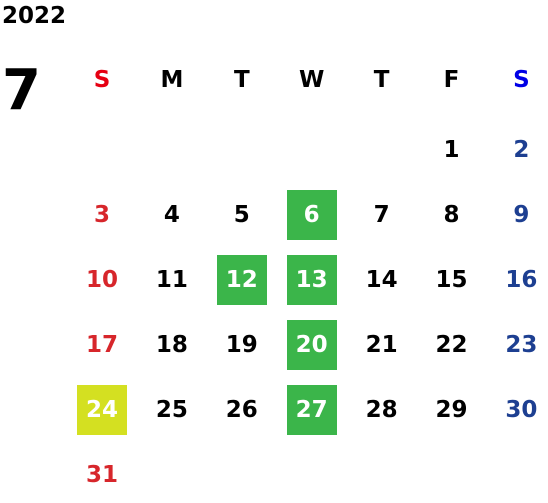 The width and height of the screenshot is (548, 503). What do you see at coordinates (171, 345) in the screenshot?
I see `day: 18` at bounding box center [171, 345].